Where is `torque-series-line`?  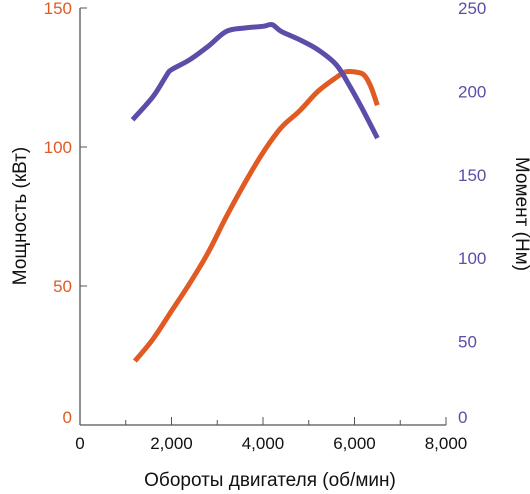 torque-series-line is located at coordinates (255, 80).